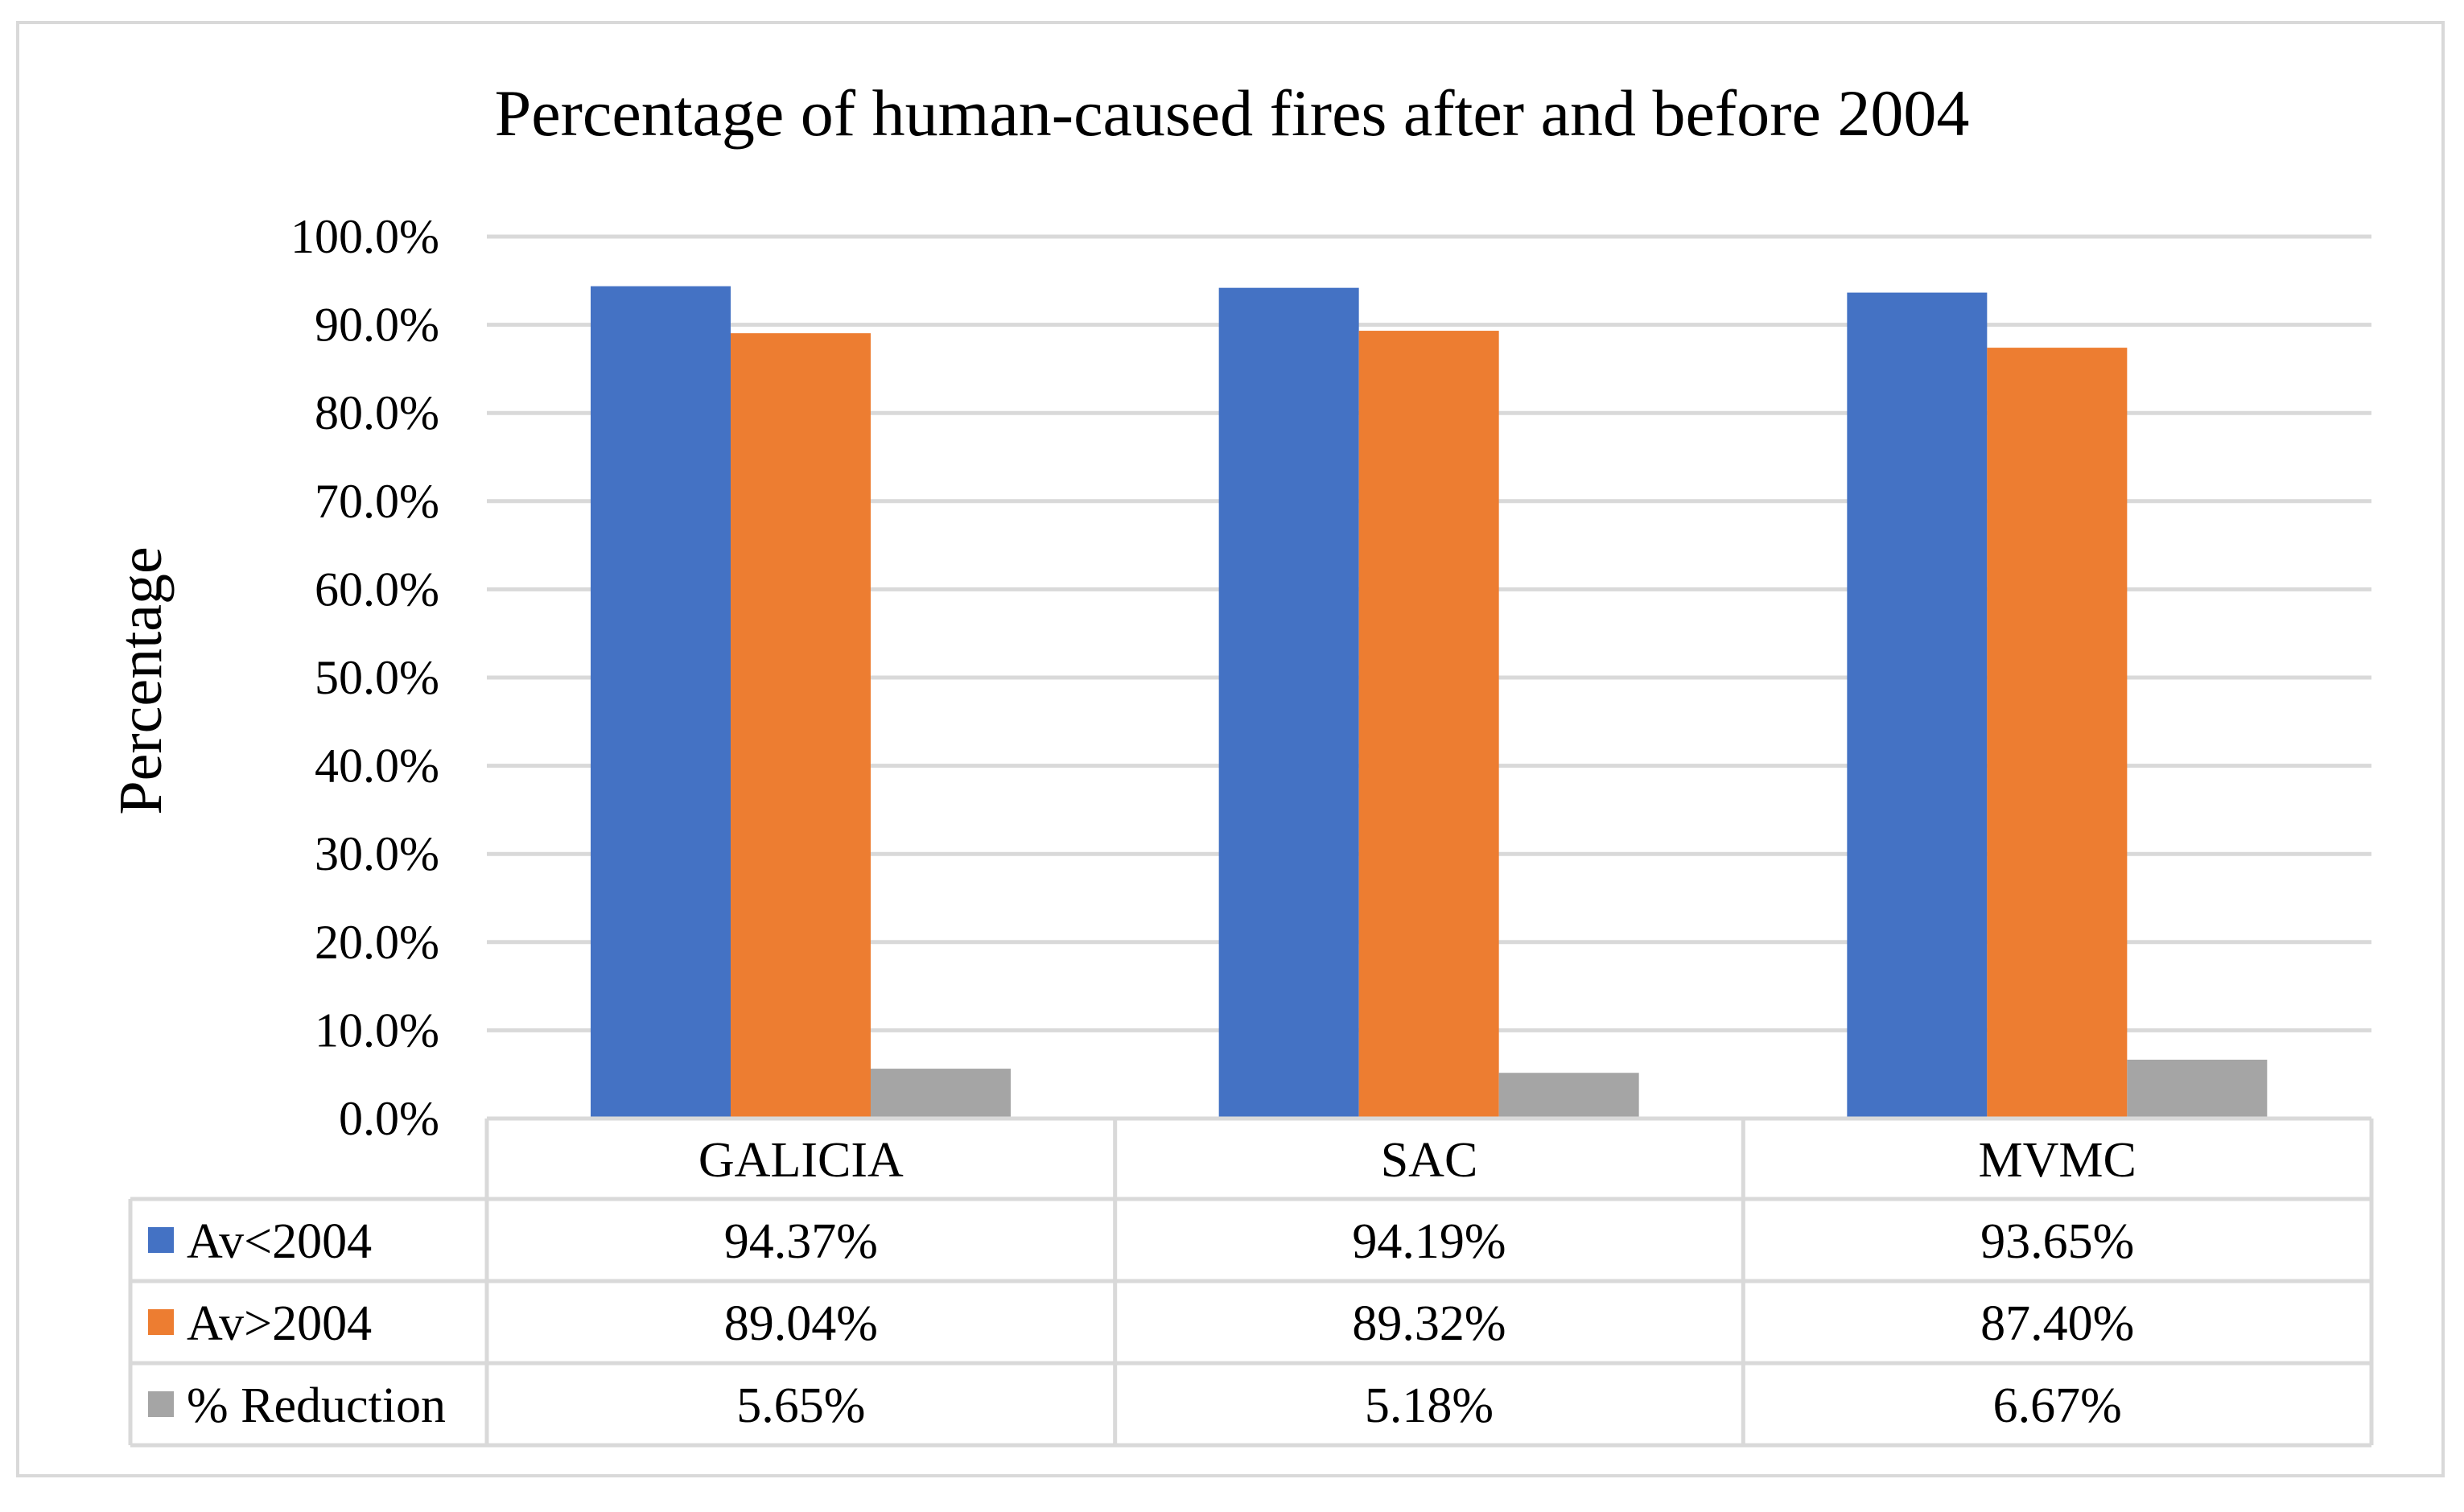 The image size is (2464, 1512). I want to click on y-tick-label: 60.0%, so click(377, 589).